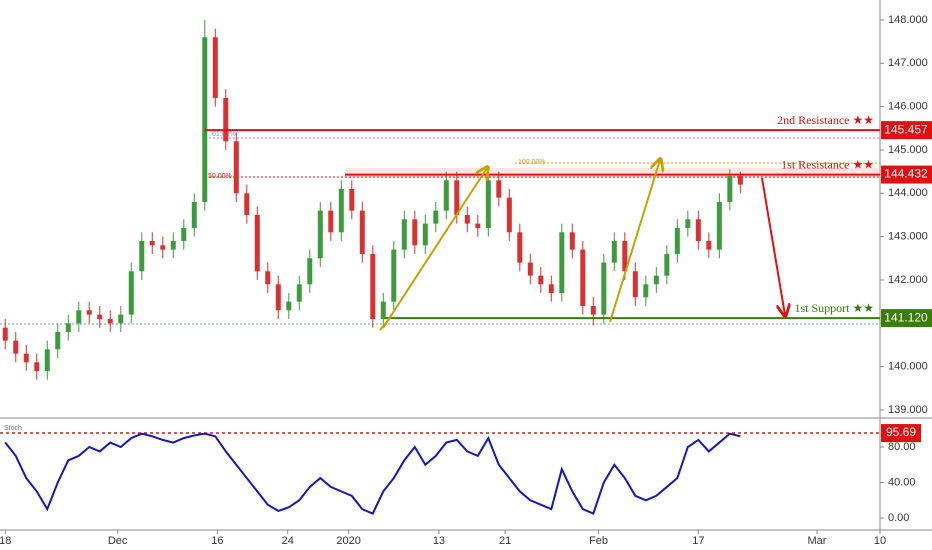 The height and width of the screenshot is (550, 932). I want to click on x-tick-label: 17, so click(698, 541).